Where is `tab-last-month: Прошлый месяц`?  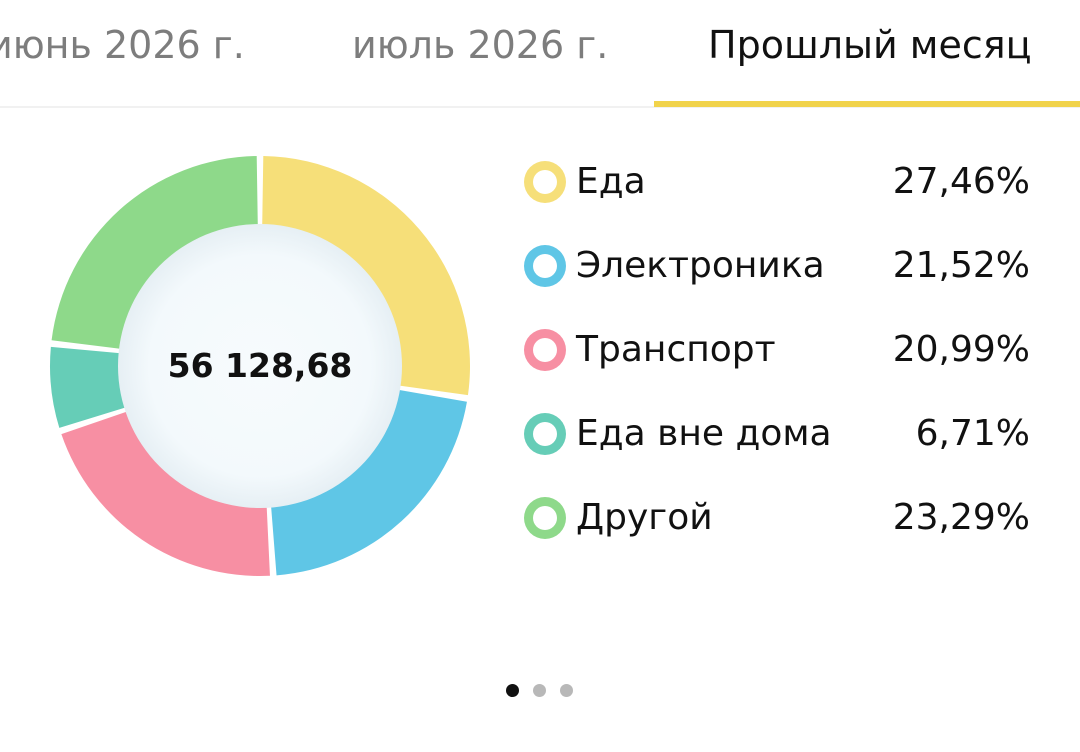
tab-last-month: Прошлый месяц is located at coordinates (870, 45).